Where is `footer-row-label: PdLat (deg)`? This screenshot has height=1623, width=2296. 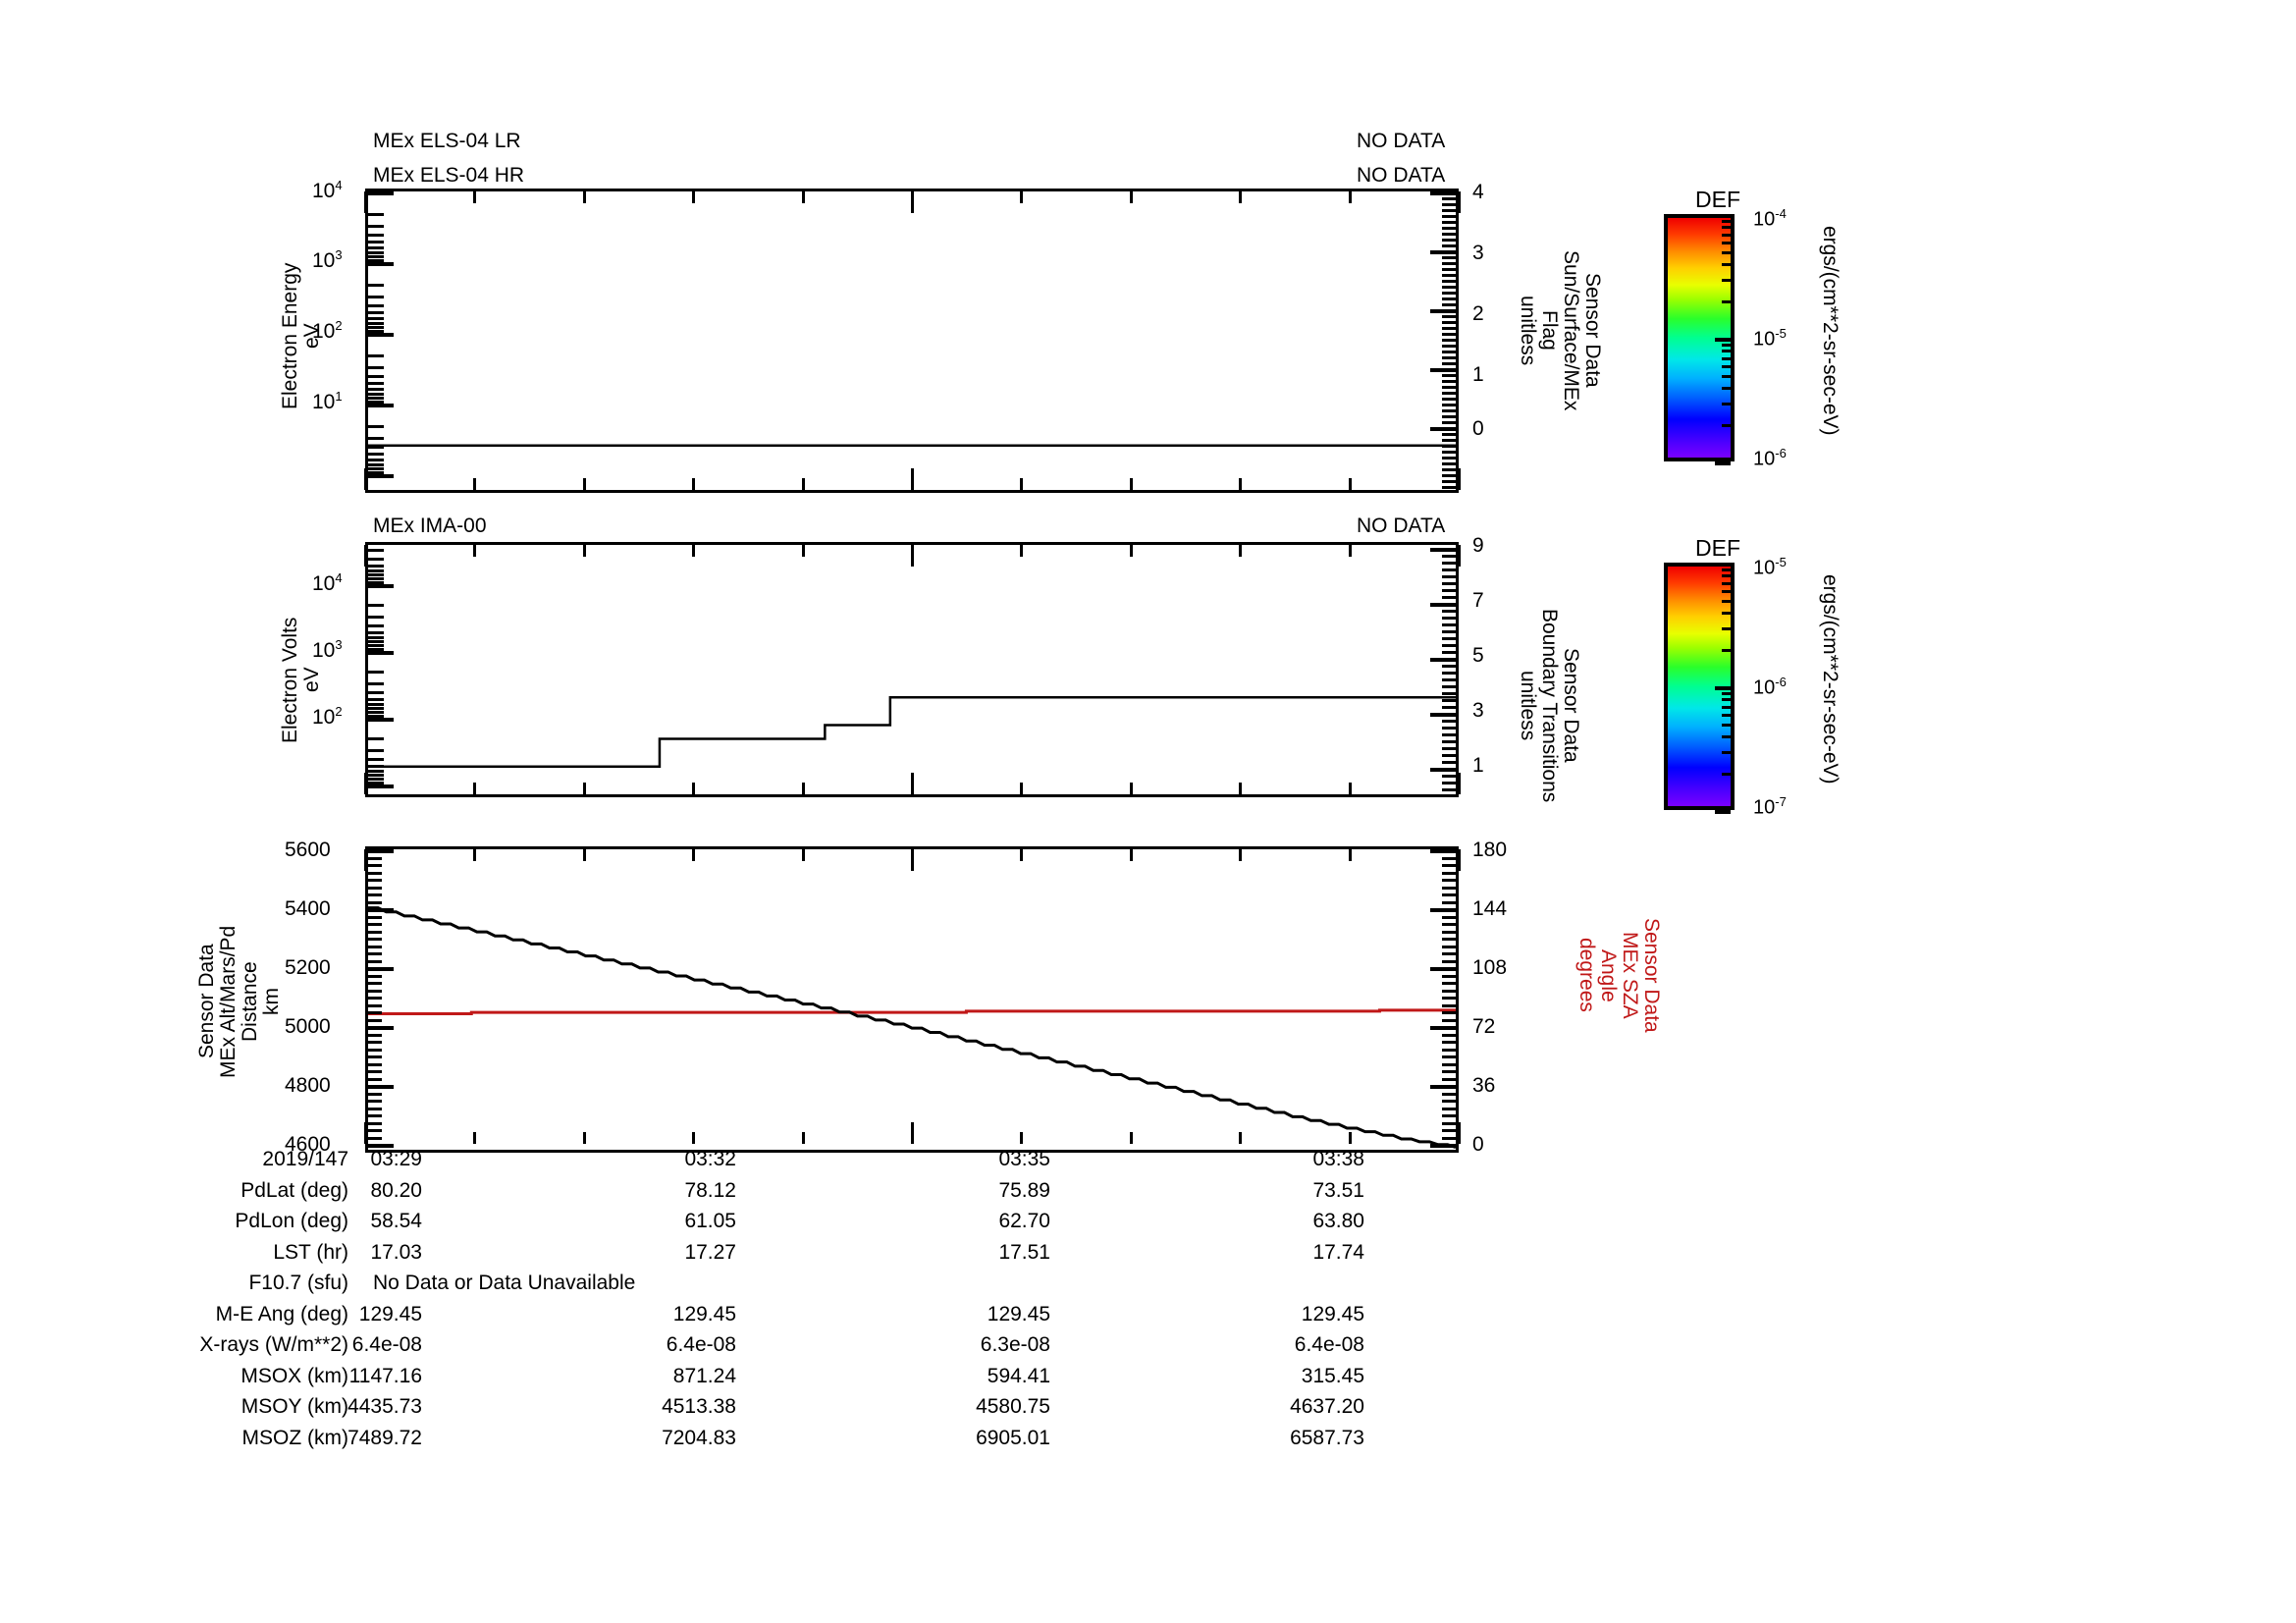
footer-row-label: PdLat (deg) is located at coordinates (294, 1190).